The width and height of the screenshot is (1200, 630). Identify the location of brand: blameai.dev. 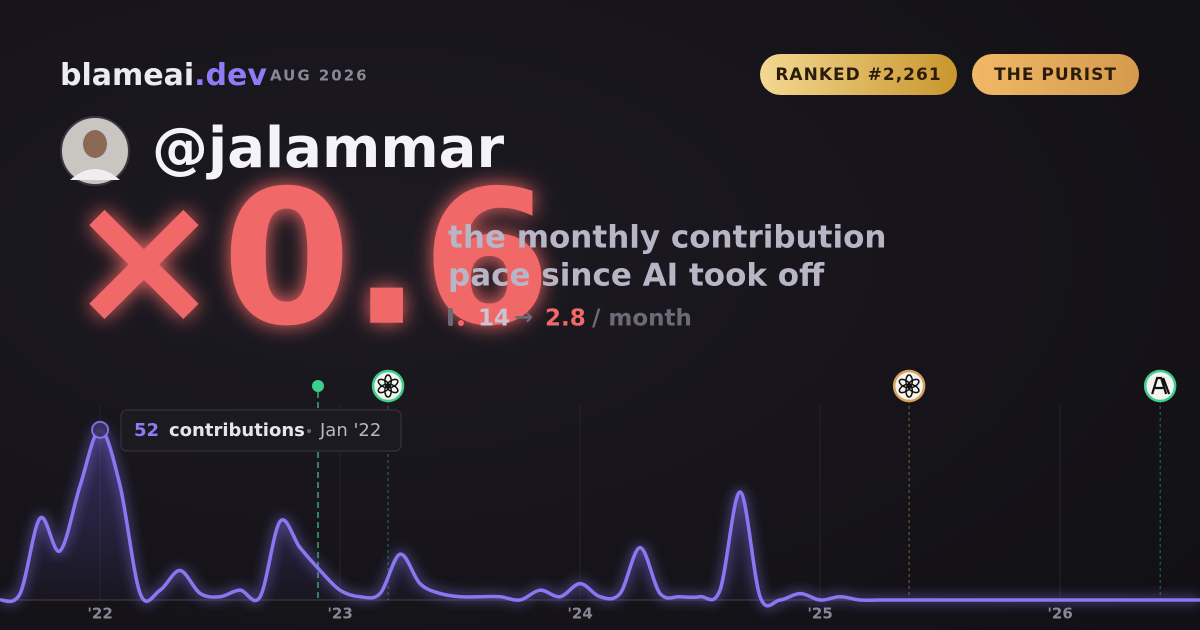
(163, 75).